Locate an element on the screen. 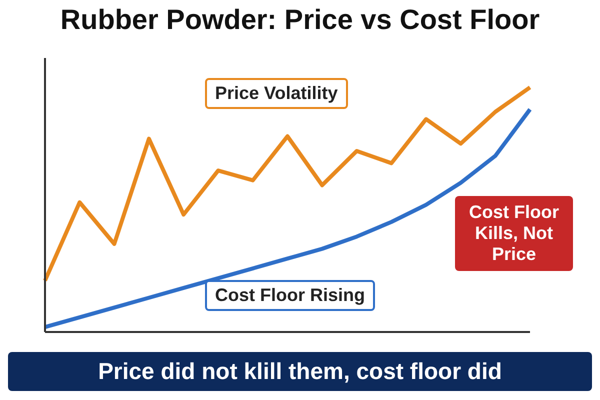  chart-title: Rubber Powder: Price vs Cost Floor is located at coordinates (300, 20).